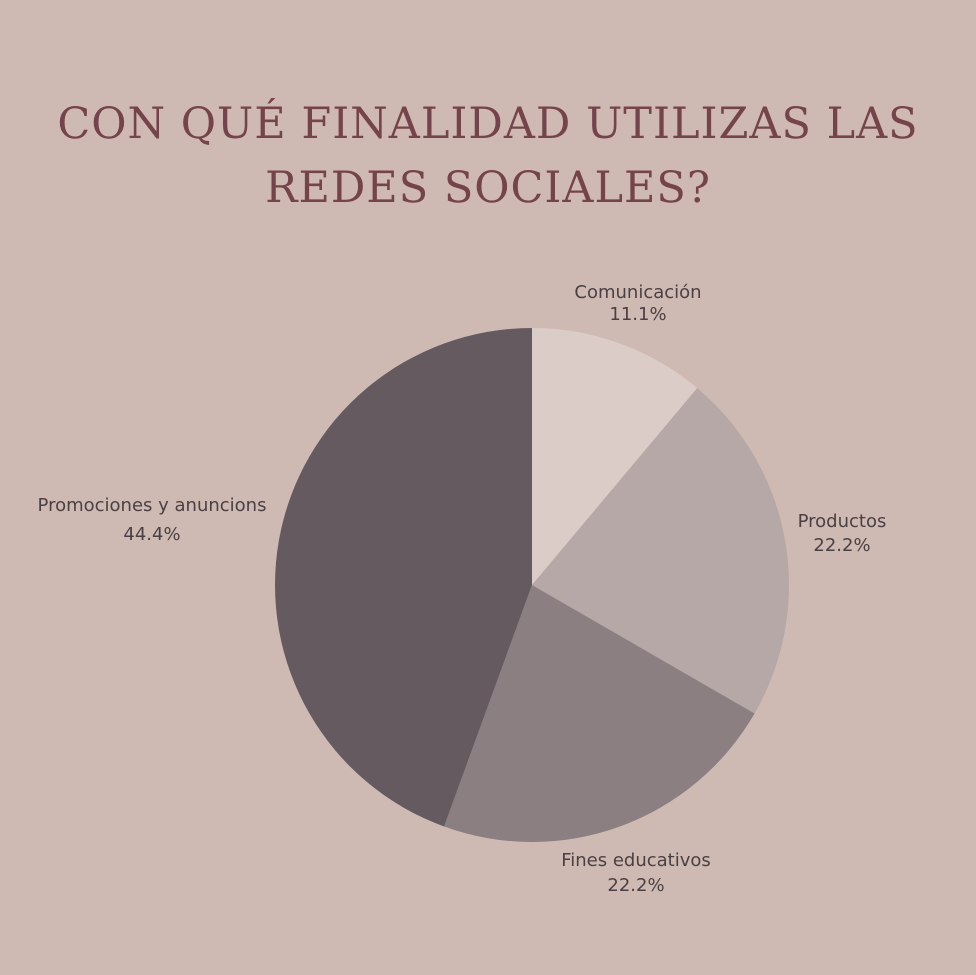 This screenshot has height=975, width=976. What do you see at coordinates (637, 314) in the screenshot?
I see `slice-value-label: 11.1%` at bounding box center [637, 314].